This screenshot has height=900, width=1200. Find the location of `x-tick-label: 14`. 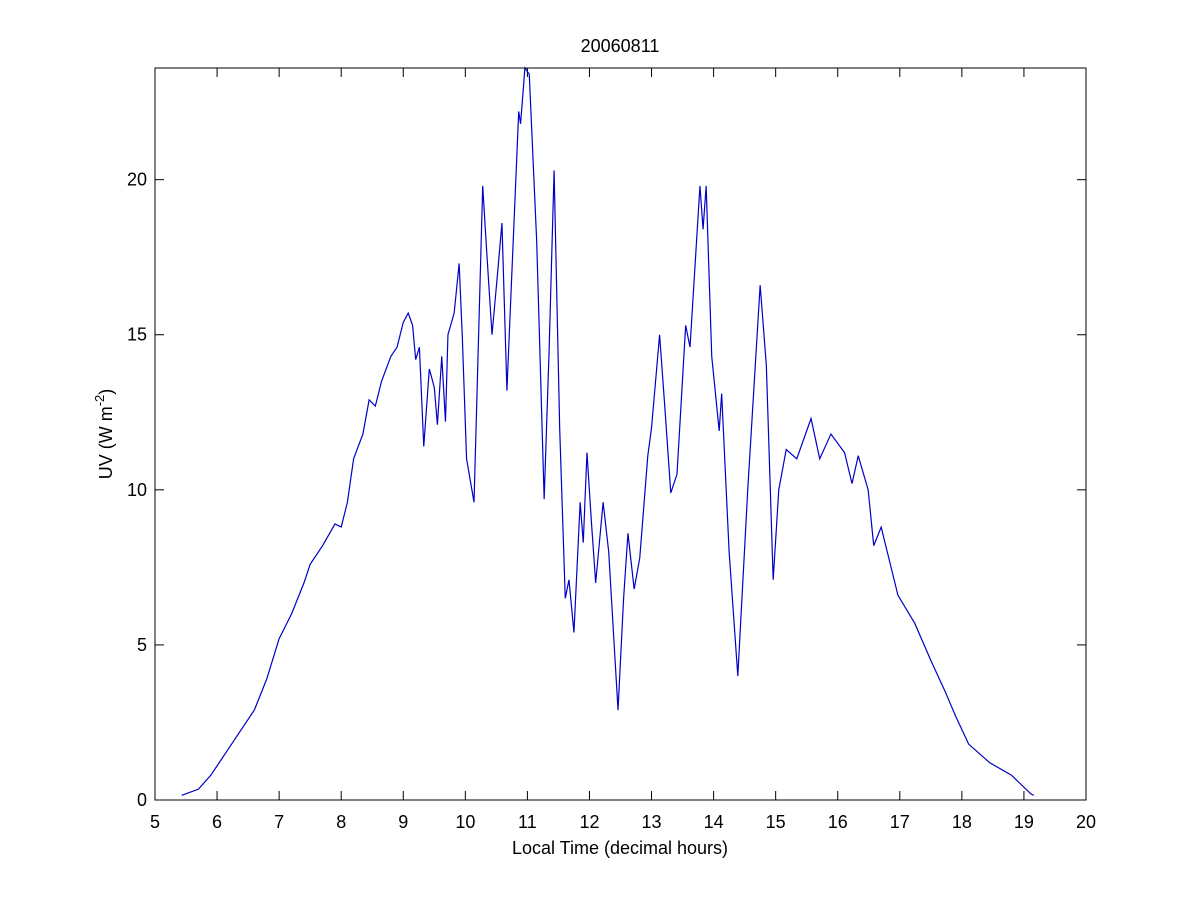

x-tick-label: 14 is located at coordinates (714, 822).